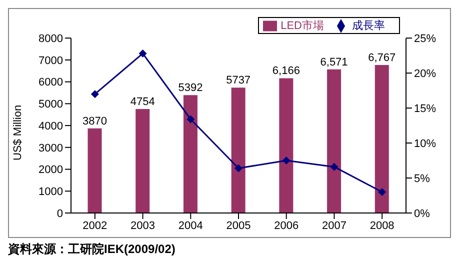 The height and width of the screenshot is (274, 459). Describe the element at coordinates (190, 226) in the screenshot. I see `x-tick-label: 2004` at that location.